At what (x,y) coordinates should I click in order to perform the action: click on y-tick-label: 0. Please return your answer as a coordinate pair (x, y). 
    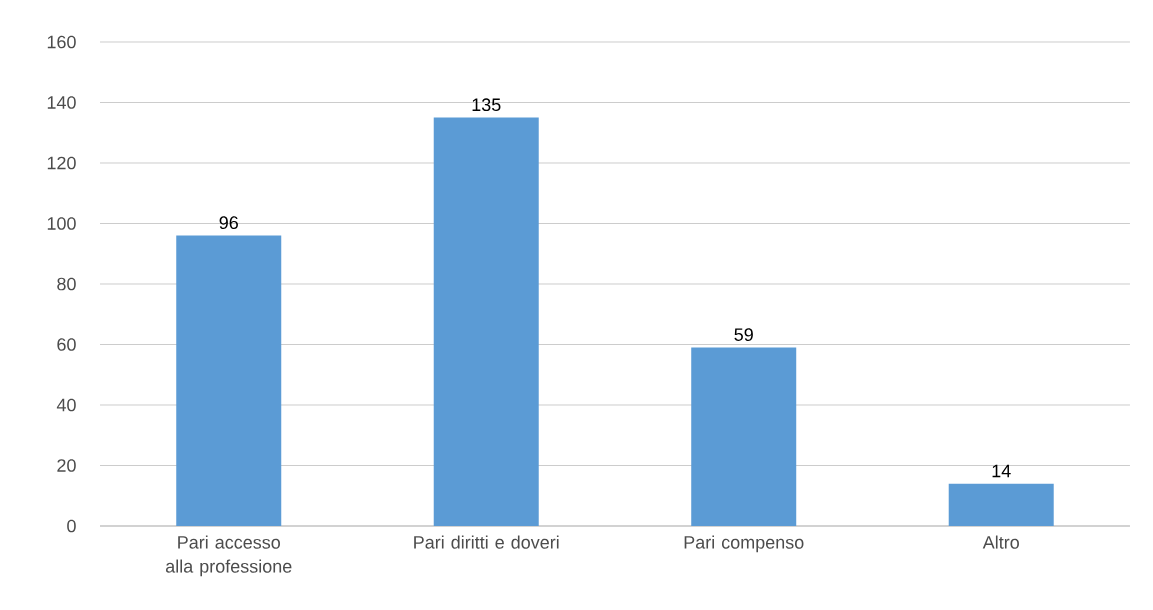
    Looking at the image, I should click on (71, 526).